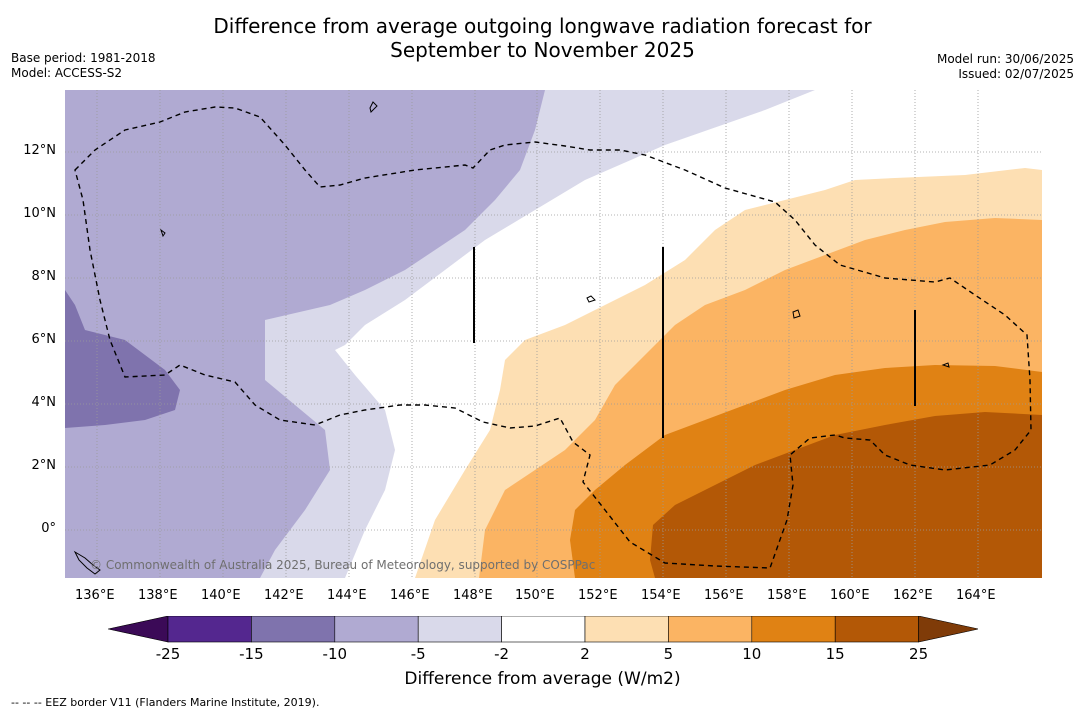 The width and height of the screenshot is (1085, 713). I want to click on colorbar, so click(543, 629).